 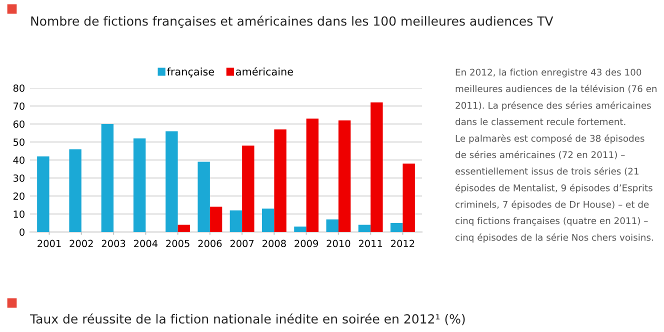 What do you see at coordinates (18, 124) in the screenshot?
I see `y-tick-label: 60` at bounding box center [18, 124].